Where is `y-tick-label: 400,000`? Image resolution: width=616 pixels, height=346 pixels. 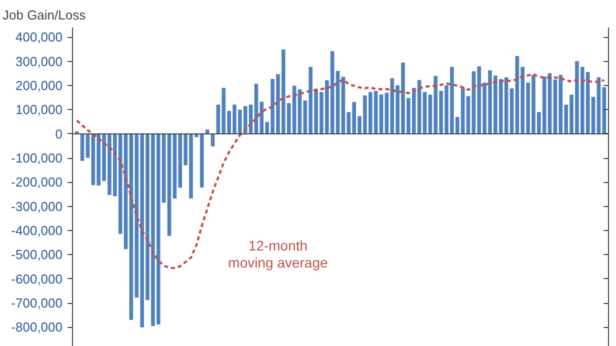 y-tick-label: 400,000 is located at coordinates (39, 37).